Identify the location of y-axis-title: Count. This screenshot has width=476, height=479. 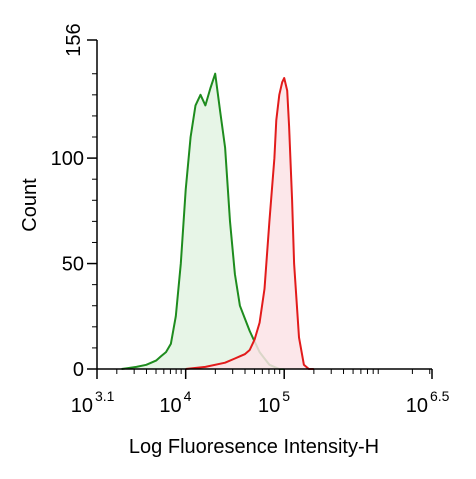
(30, 205).